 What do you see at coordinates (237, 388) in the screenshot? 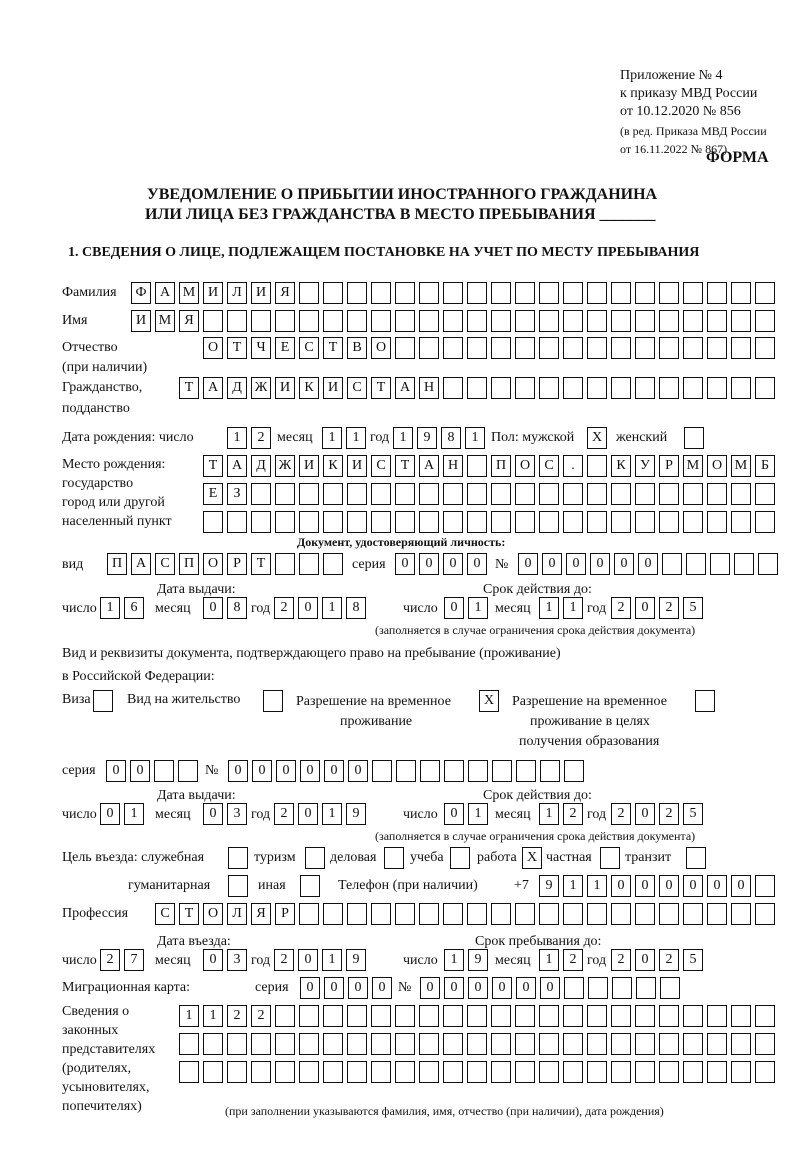
I see `char-cell: Д` at bounding box center [237, 388].